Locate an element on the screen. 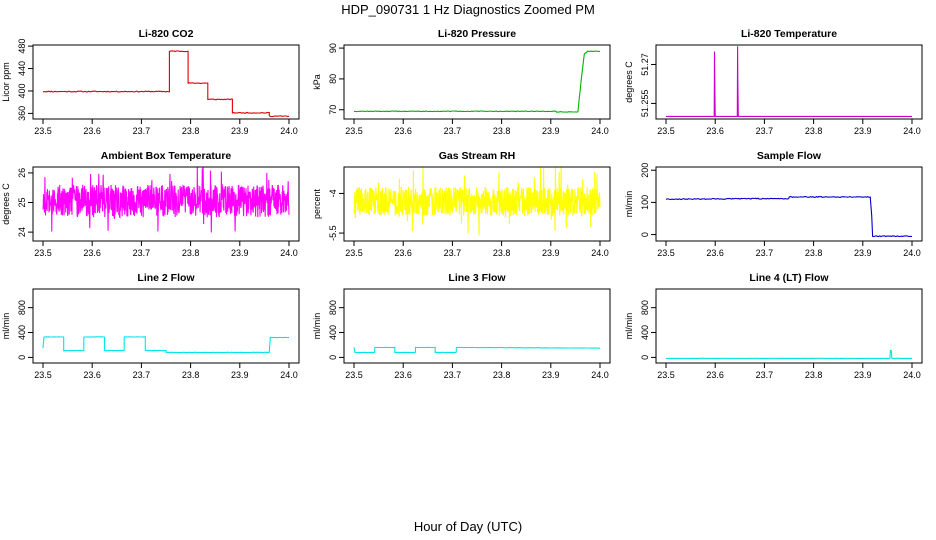  y-tick-label: 24 is located at coordinates (22, 232).